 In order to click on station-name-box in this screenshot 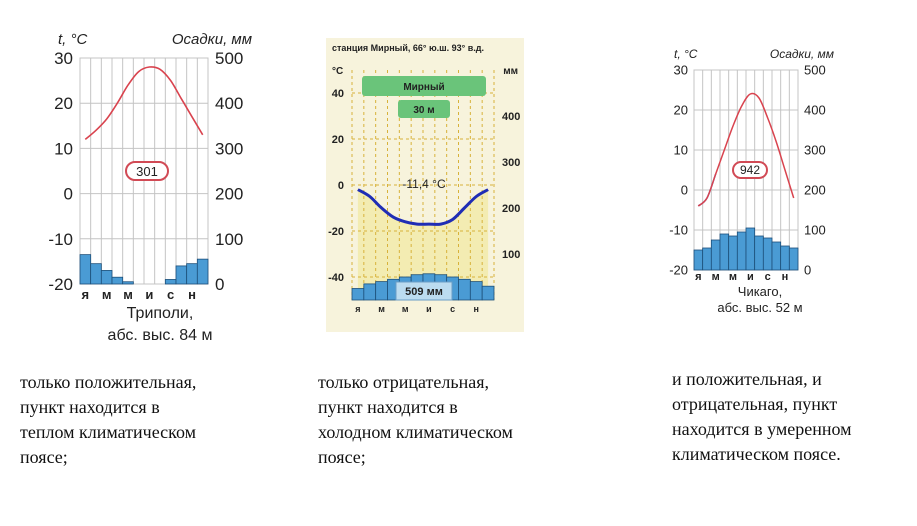, I will do `click(424, 86)`.